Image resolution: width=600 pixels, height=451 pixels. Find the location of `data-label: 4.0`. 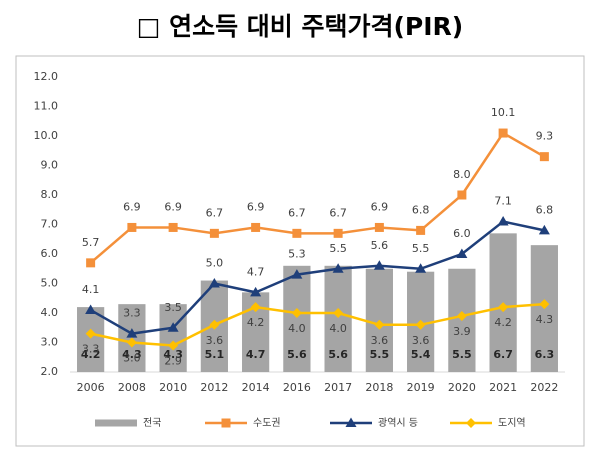

data-label: 4.0 is located at coordinates (297, 328).